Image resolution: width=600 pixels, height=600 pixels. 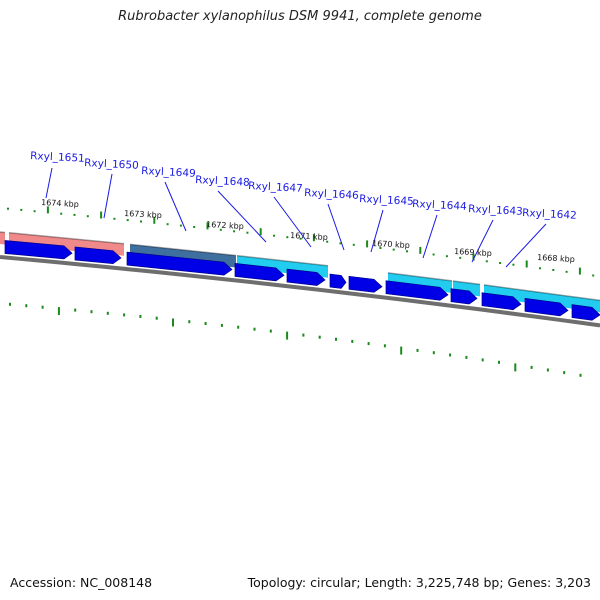 What do you see at coordinates (386, 200) in the screenshot?
I see `gene-label: Rxyl_1645` at bounding box center [386, 200].